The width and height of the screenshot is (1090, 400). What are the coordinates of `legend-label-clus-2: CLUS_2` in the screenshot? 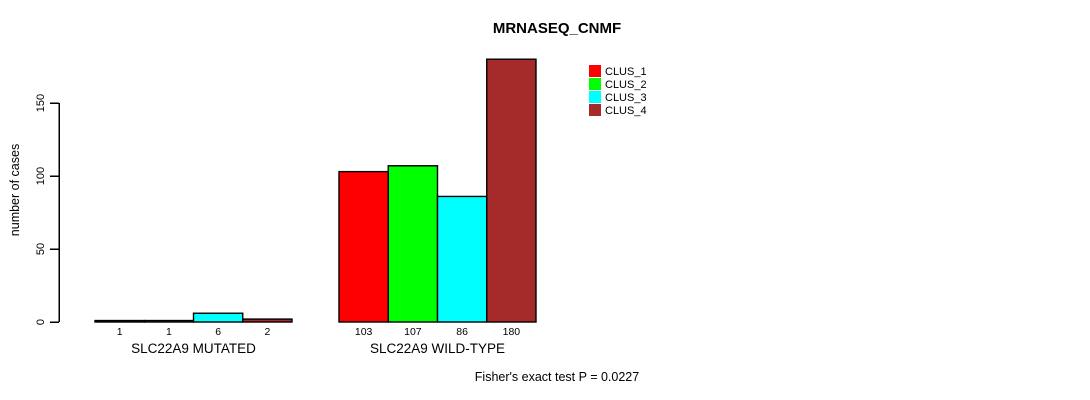 It's located at (626, 85).